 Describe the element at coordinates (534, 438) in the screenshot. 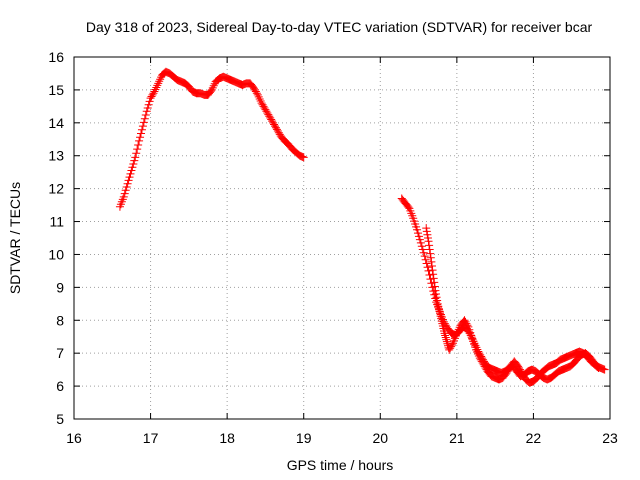

I see `x-tick-label: 22` at that location.